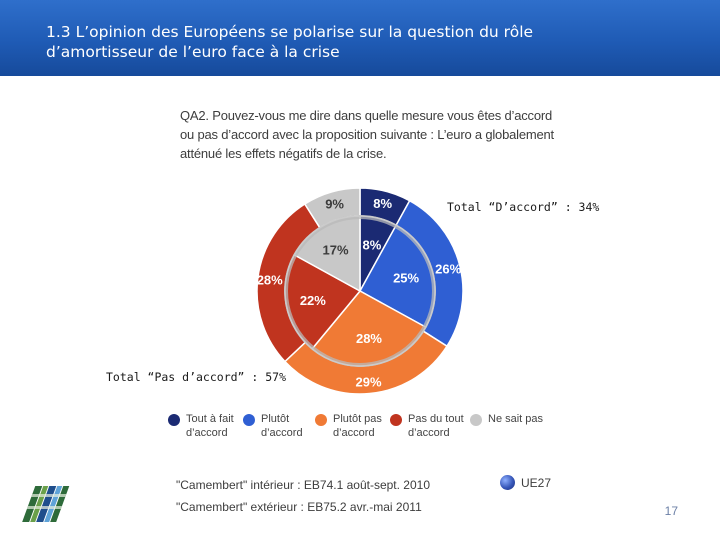 The height and width of the screenshot is (540, 720). I want to click on outer-slice-label-2: 29%, so click(369, 382).